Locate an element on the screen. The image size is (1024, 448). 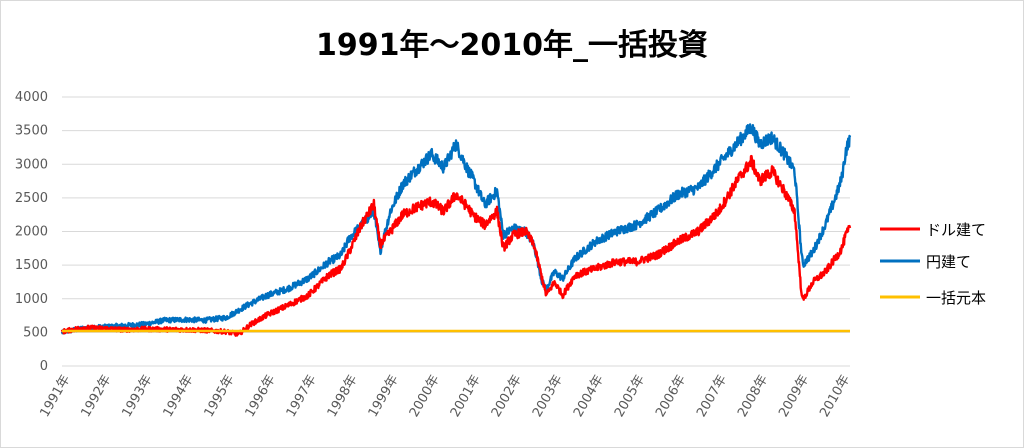
x-tick-label: 2007年 is located at coordinates (712, 396).